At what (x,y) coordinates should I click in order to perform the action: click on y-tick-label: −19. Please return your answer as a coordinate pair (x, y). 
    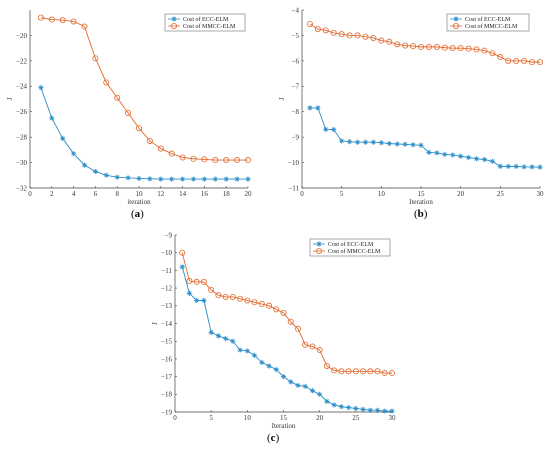
    Looking at the image, I should click on (166, 412).